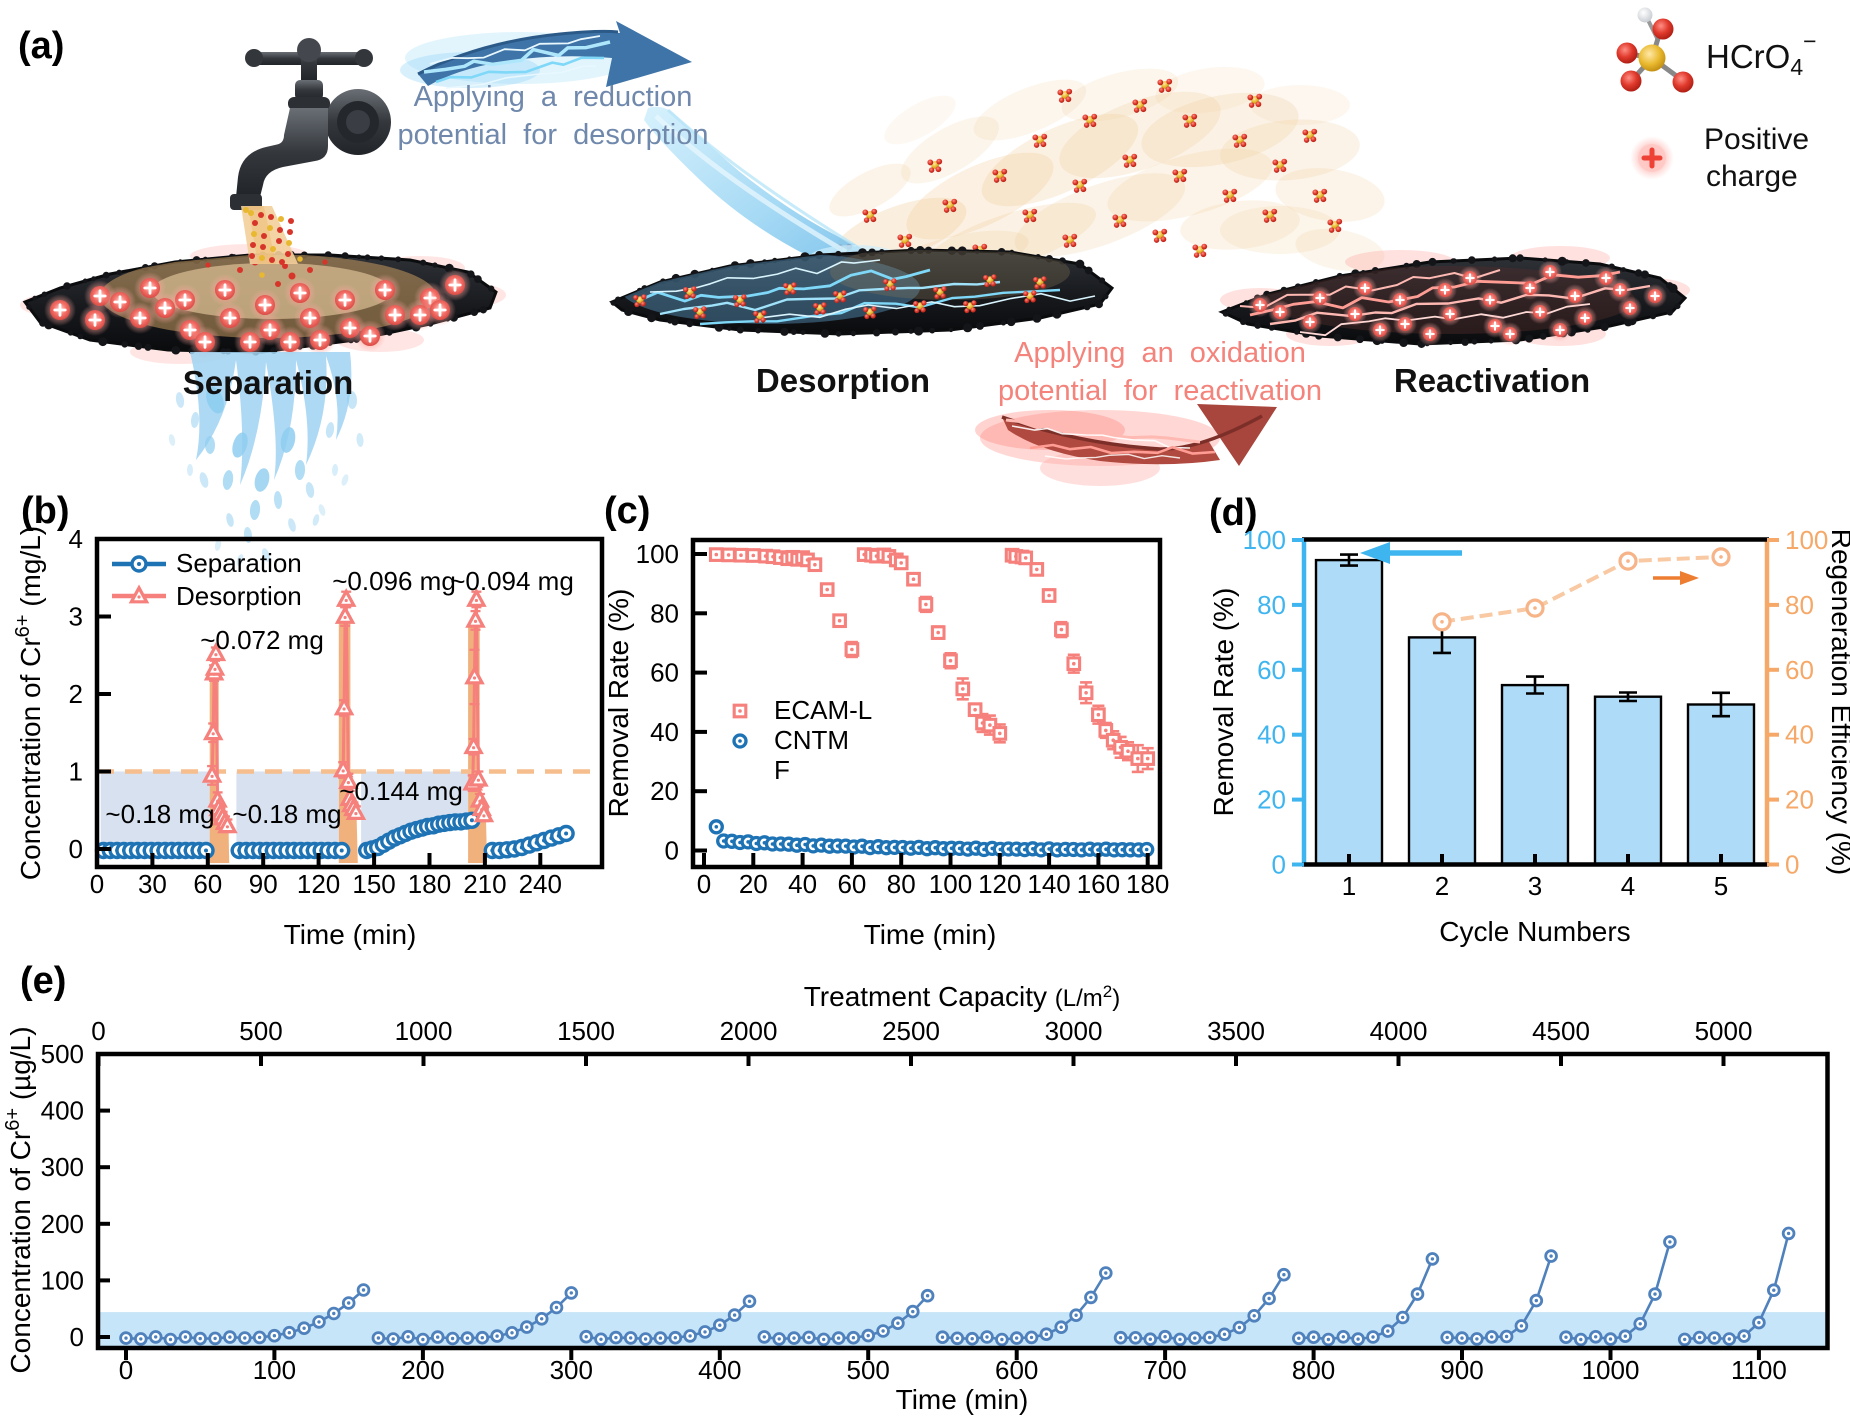  I want to click on svg-text: Regeneration Efficiency (%), so click(1838, 702).